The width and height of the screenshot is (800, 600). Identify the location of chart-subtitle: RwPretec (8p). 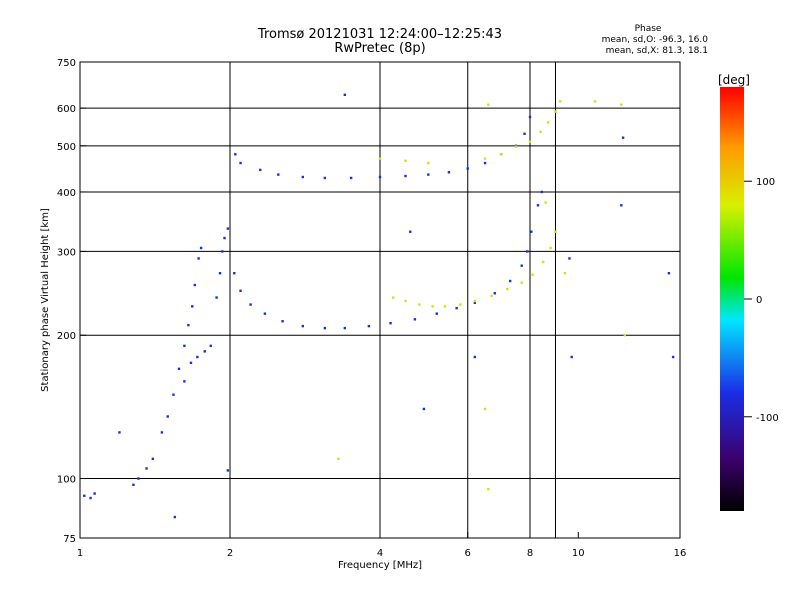
(379, 48).